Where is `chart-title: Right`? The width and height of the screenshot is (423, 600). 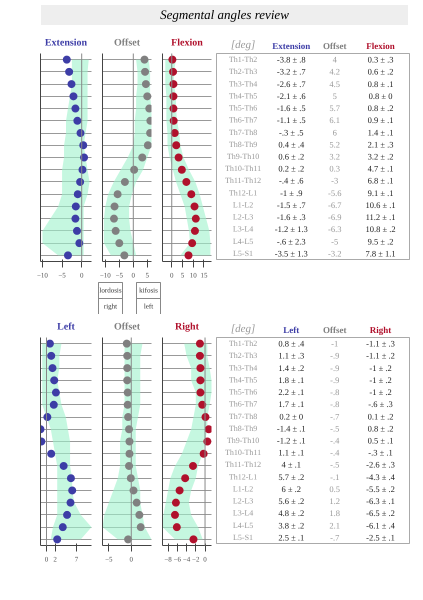 chart-title: Right is located at coordinates (187, 327).